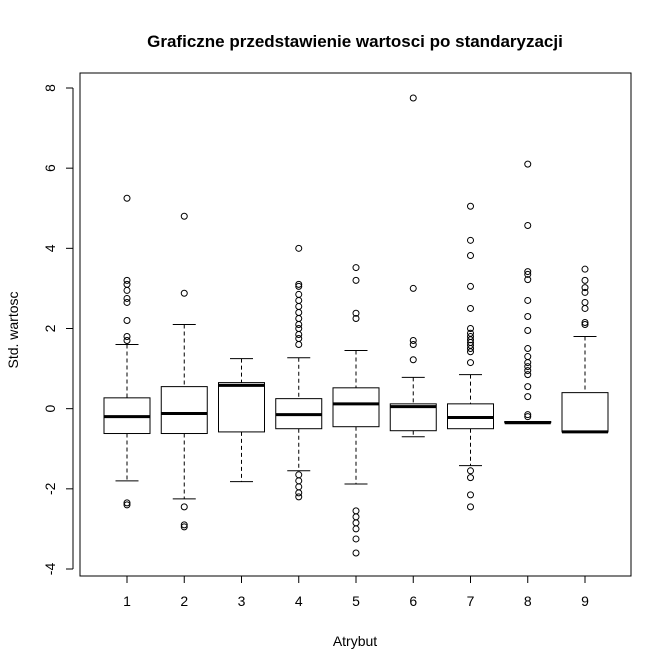 This screenshot has height=671, width=672. I want to click on y-axis-label: Std. wartosc, so click(13, 329).